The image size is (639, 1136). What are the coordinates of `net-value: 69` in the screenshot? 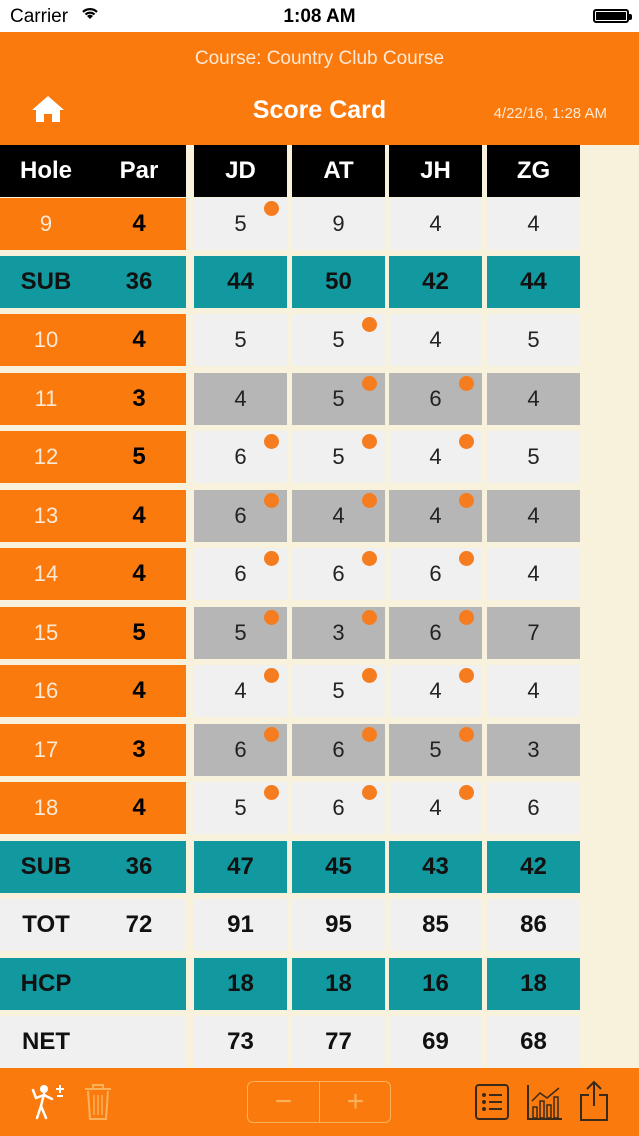 It's located at (435, 1042).